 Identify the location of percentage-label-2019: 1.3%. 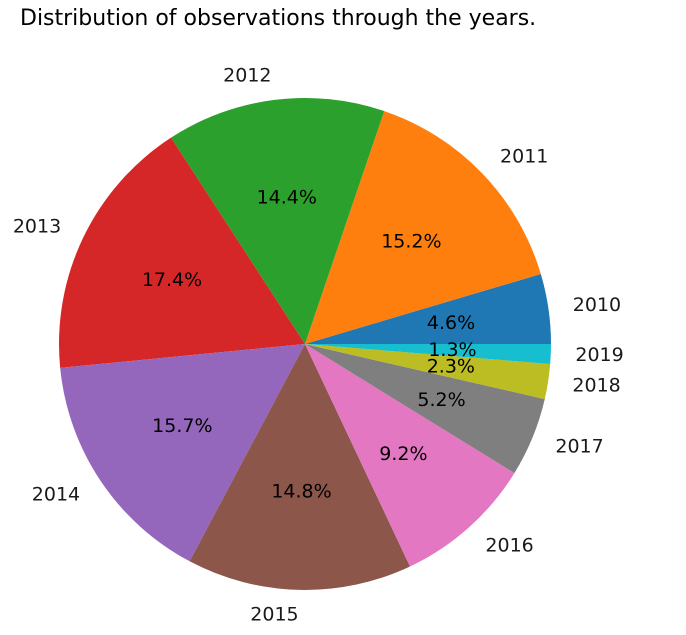
(452, 350).